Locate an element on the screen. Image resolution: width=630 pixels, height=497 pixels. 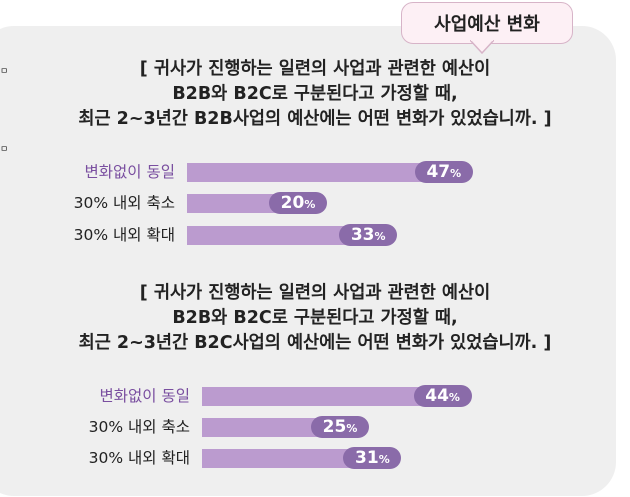
chart-title-line: 최근 2~3년간 B2B사업의 예산에는 어떤 변화가 있었습니까. ] is located at coordinates (315, 119).